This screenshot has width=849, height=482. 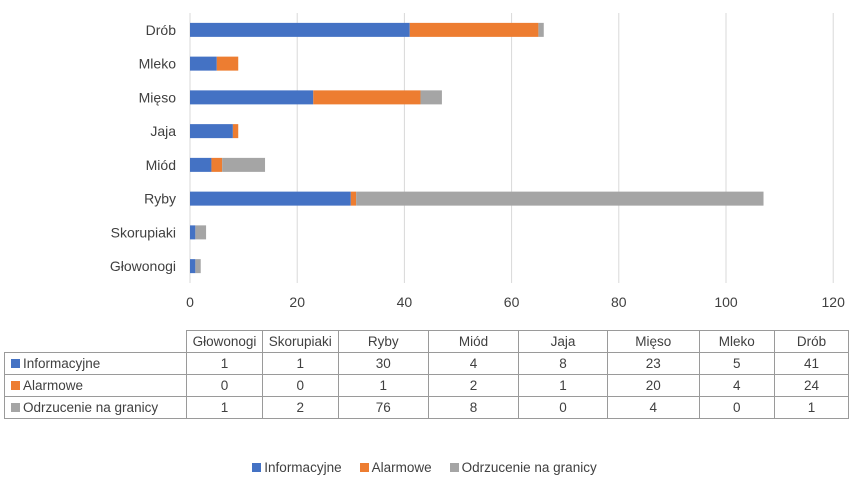 What do you see at coordinates (473, 341) in the screenshot?
I see `table-column-header: Miód` at bounding box center [473, 341].